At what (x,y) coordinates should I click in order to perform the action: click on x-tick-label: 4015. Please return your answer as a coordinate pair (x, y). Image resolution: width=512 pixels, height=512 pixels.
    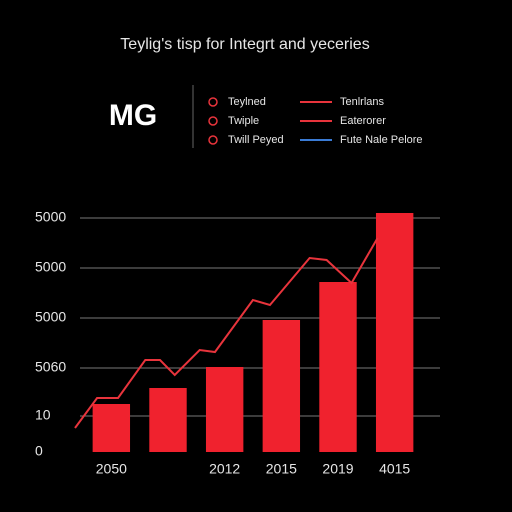
    Looking at the image, I should click on (394, 469).